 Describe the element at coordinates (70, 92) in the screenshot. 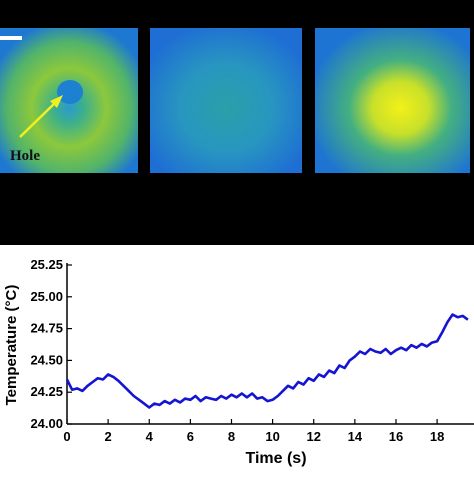

I see `hole-spot` at that location.